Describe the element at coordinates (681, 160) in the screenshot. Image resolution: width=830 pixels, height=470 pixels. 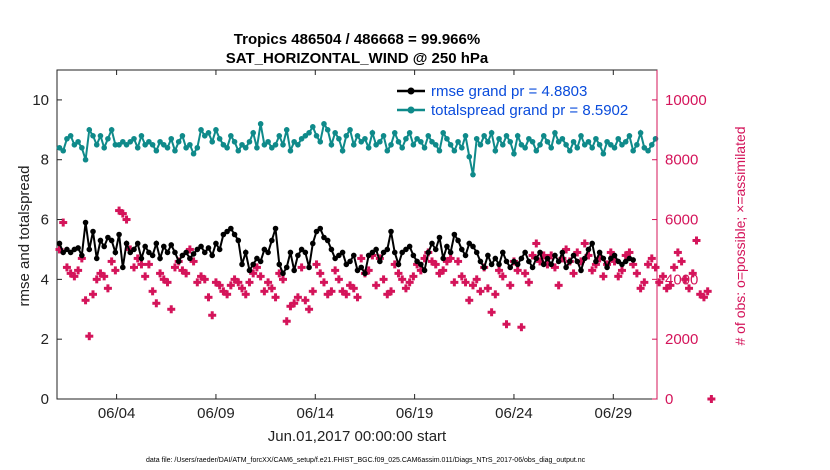
I see `y2-tick-label: 8000` at that location.